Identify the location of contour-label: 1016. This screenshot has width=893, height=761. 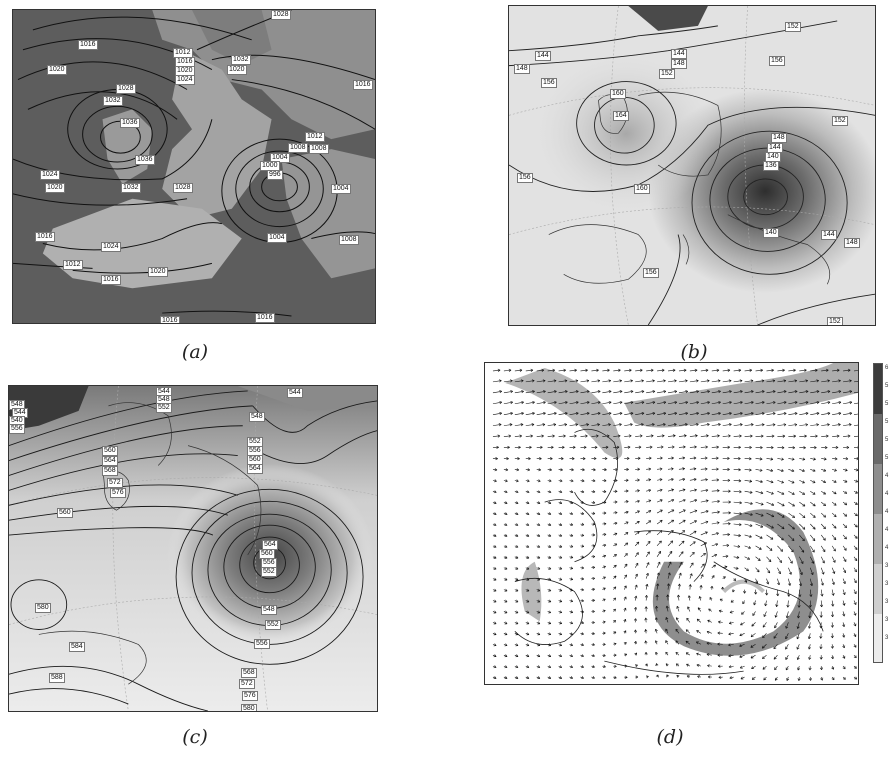
(45, 237).